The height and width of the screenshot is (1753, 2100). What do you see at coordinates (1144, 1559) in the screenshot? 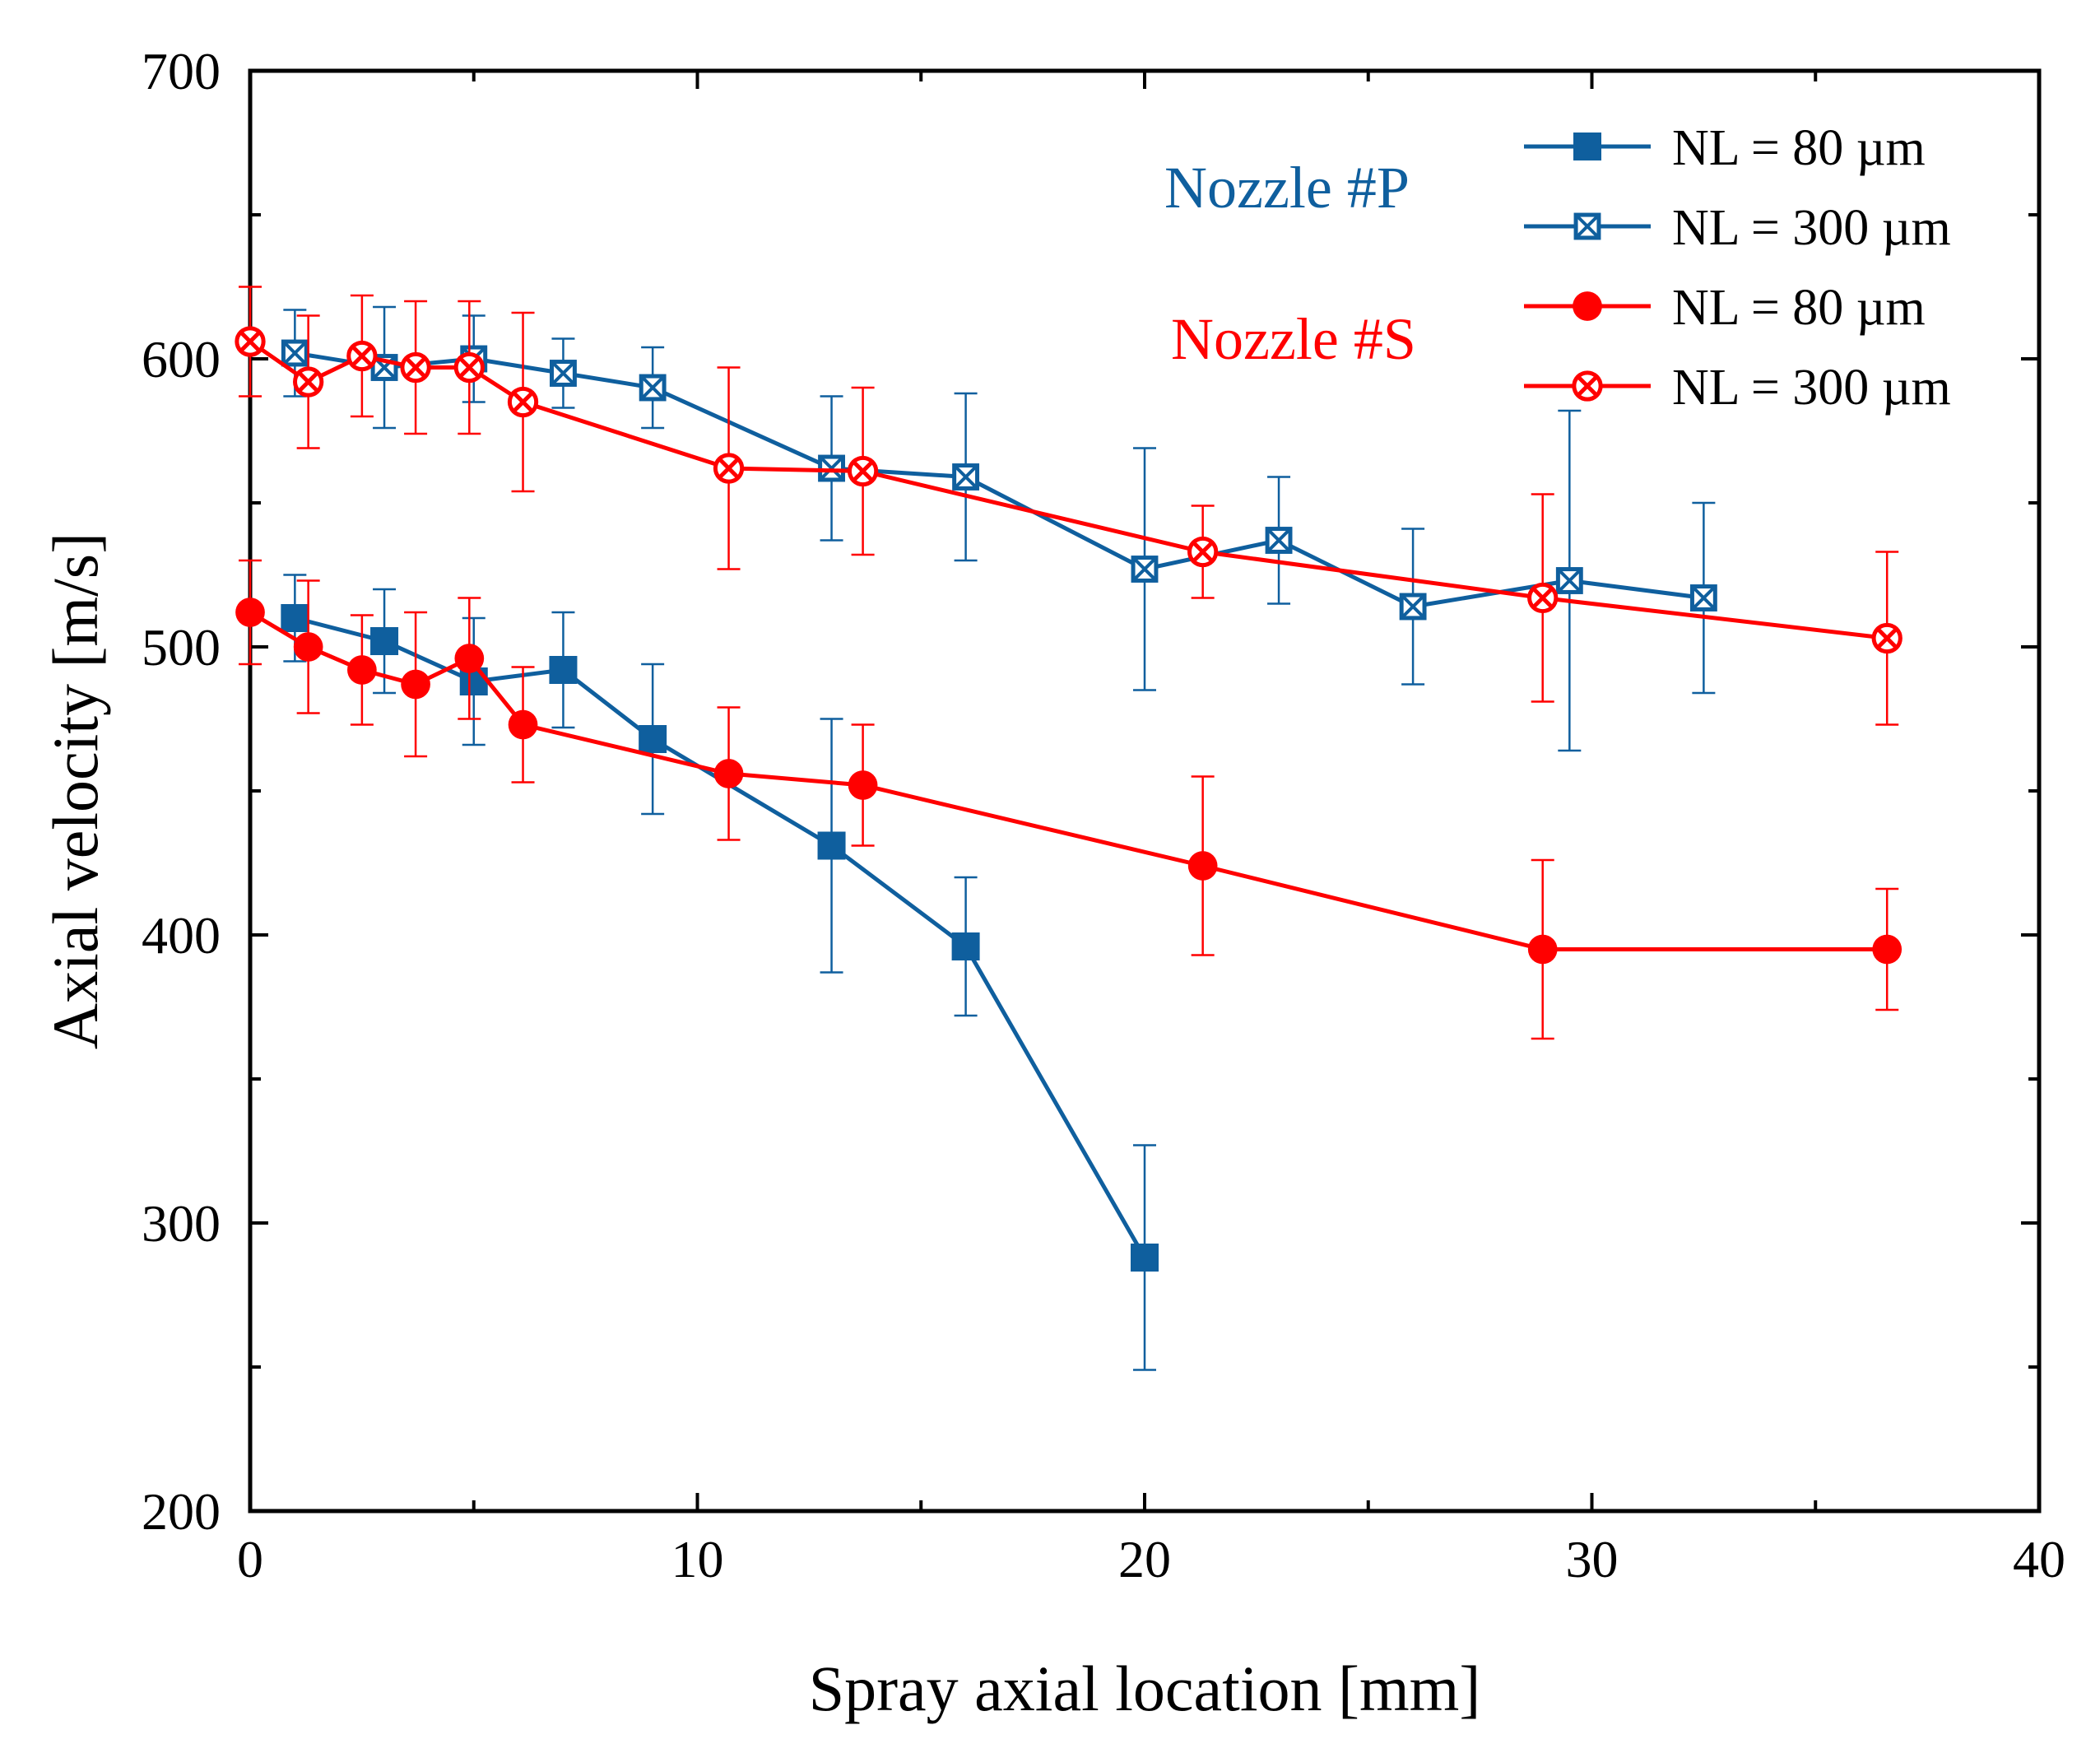
I see `x-tick-label: 20` at bounding box center [1144, 1559].